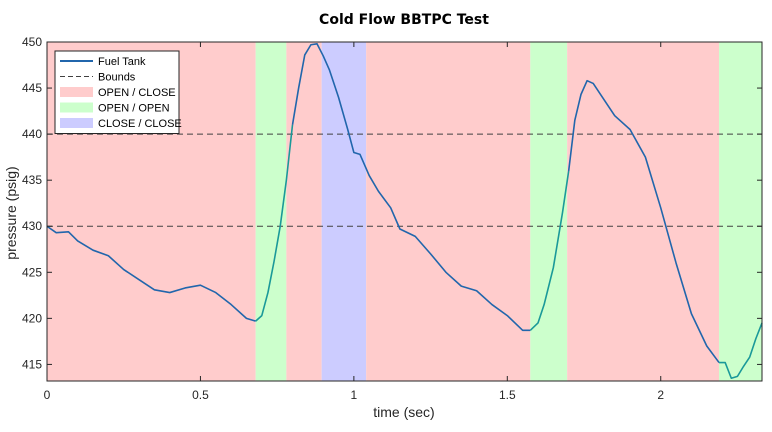 Image resolution: width=772 pixels, height=432 pixels. What do you see at coordinates (122, 62) in the screenshot?
I see `legend-label: Fuel Tank` at bounding box center [122, 62].